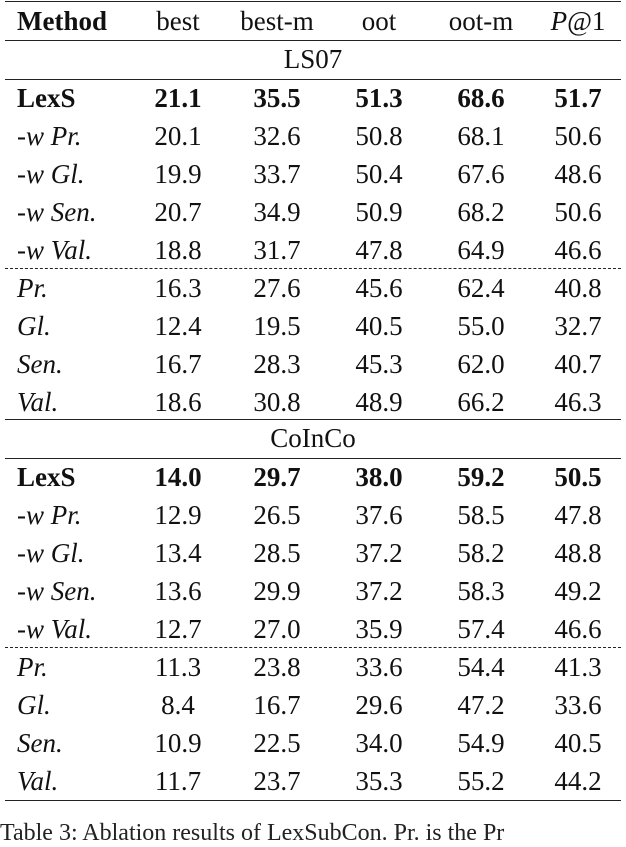 The width and height of the screenshot is (626, 847). What do you see at coordinates (178, 174) in the screenshot?
I see `row-value: 19.9` at bounding box center [178, 174].